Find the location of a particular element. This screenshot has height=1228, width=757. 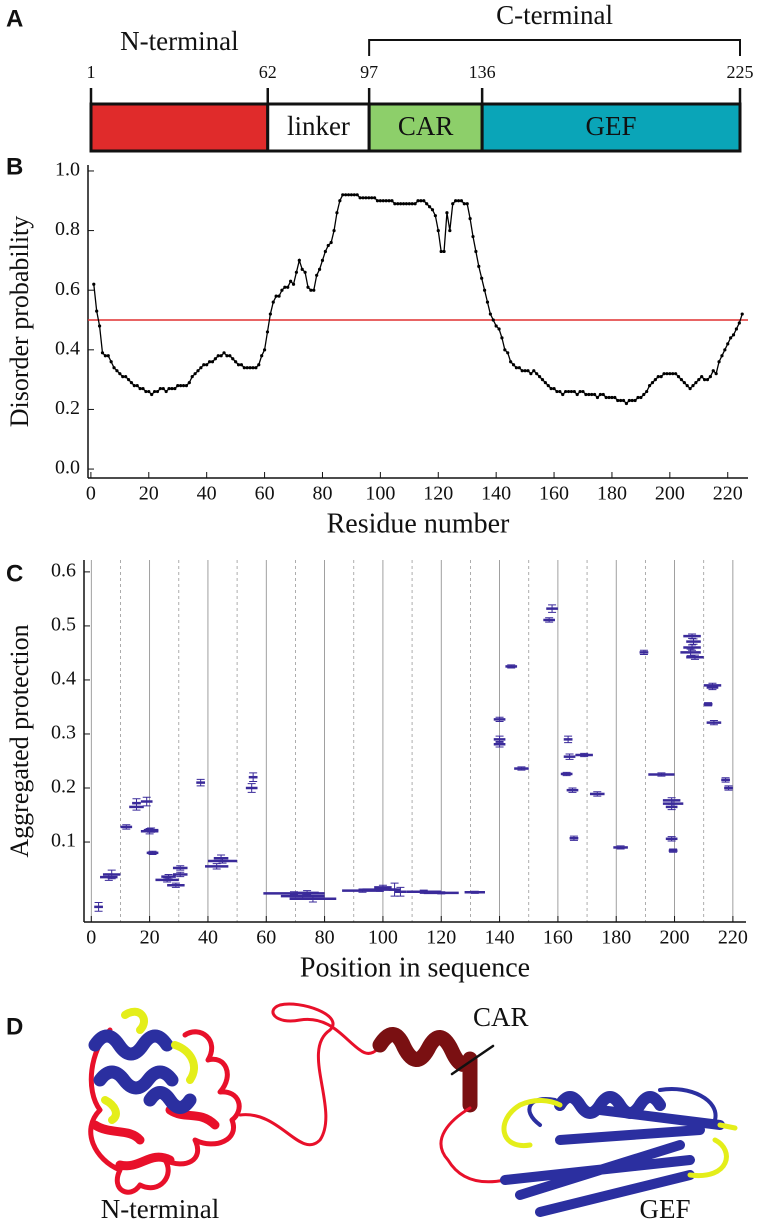

x-axis-label: Residue number is located at coordinates (418, 523).